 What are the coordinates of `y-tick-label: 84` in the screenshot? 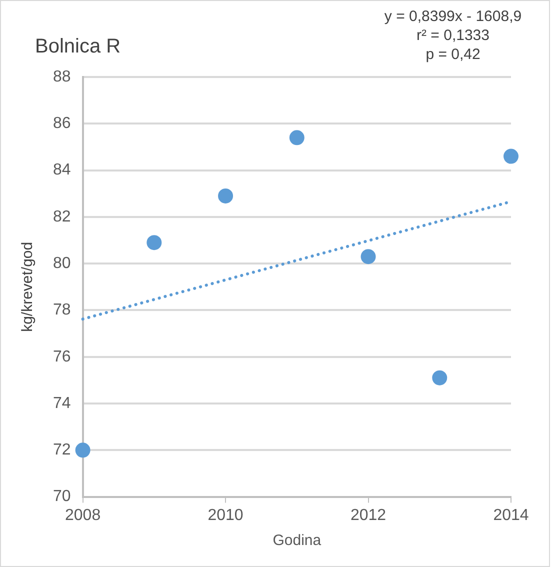 It's located at (62, 170).